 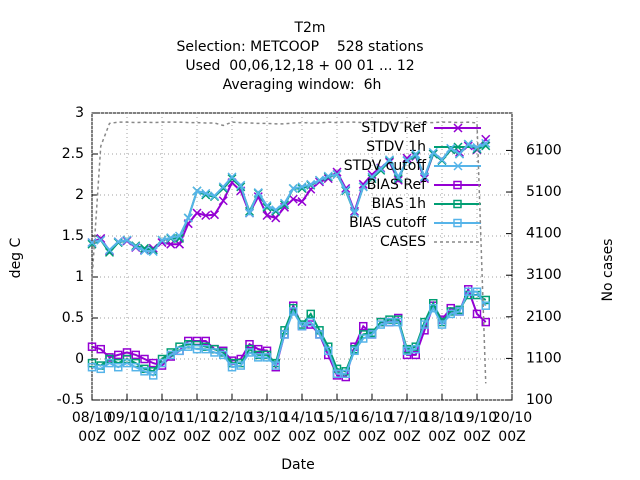 What do you see at coordinates (16, 257) in the screenshot?
I see `y-axis-label: deg C` at bounding box center [16, 257].